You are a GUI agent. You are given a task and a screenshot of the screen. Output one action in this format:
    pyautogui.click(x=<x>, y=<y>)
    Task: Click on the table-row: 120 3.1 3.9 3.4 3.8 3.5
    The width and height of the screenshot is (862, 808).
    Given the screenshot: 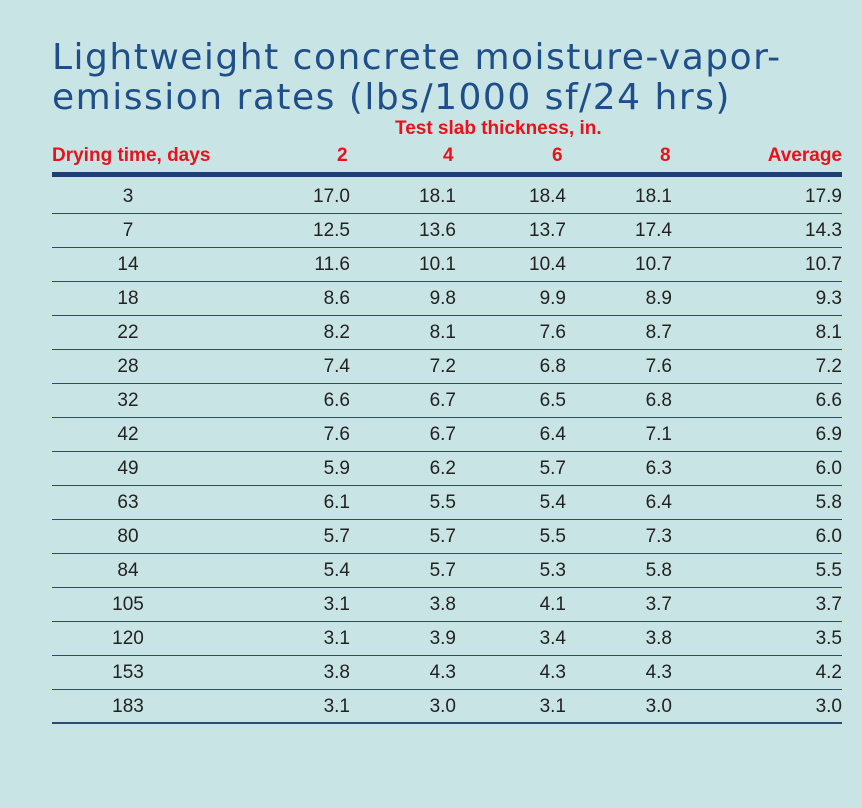 What is the action you would take?
    pyautogui.click(x=447, y=639)
    